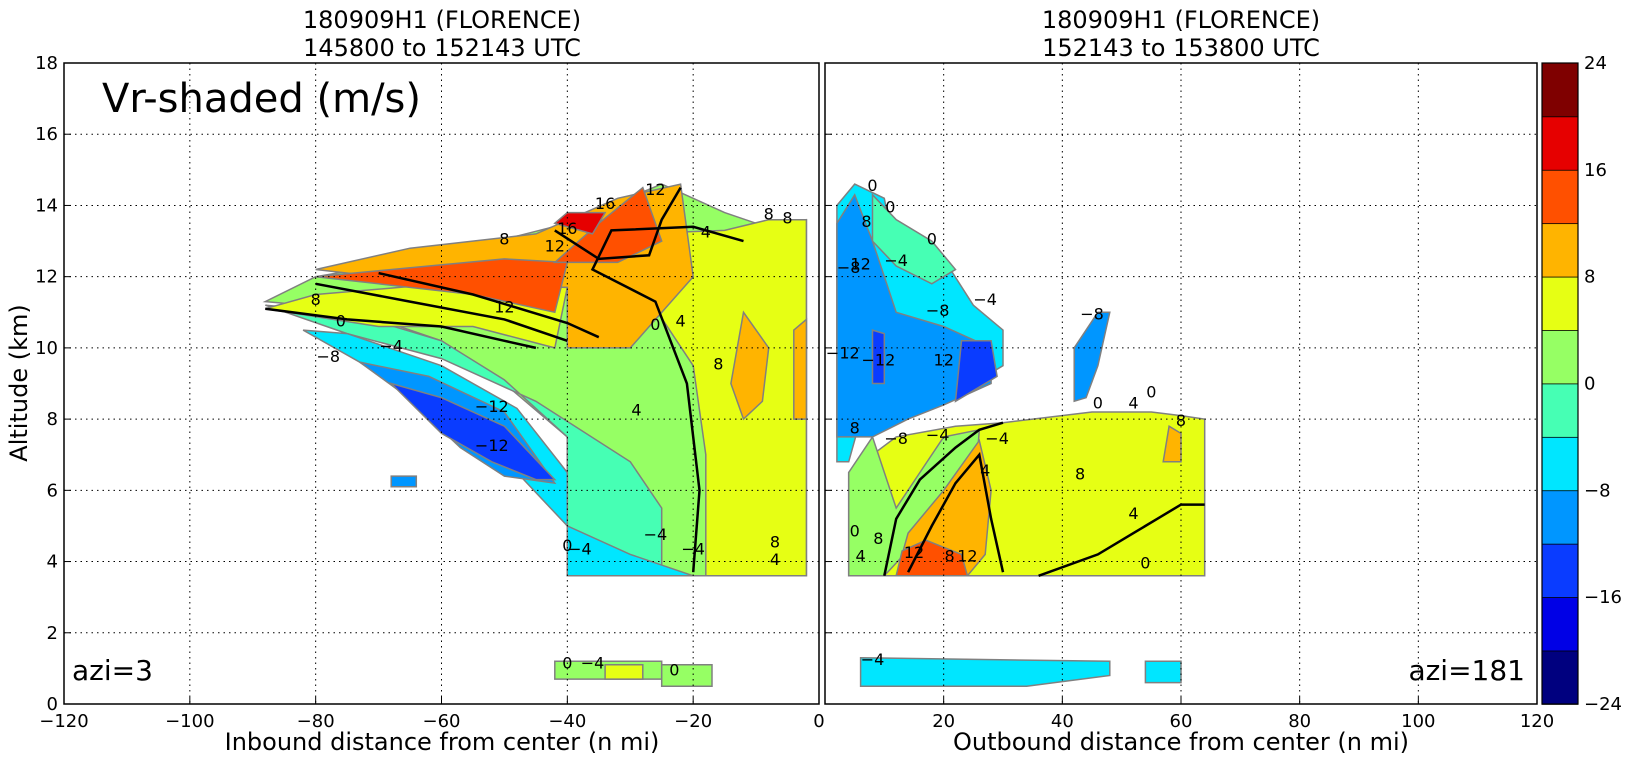 Image resolution: width=1630 pixels, height=762 pixels. I want to click on x-tick-label: −100, so click(189, 721).